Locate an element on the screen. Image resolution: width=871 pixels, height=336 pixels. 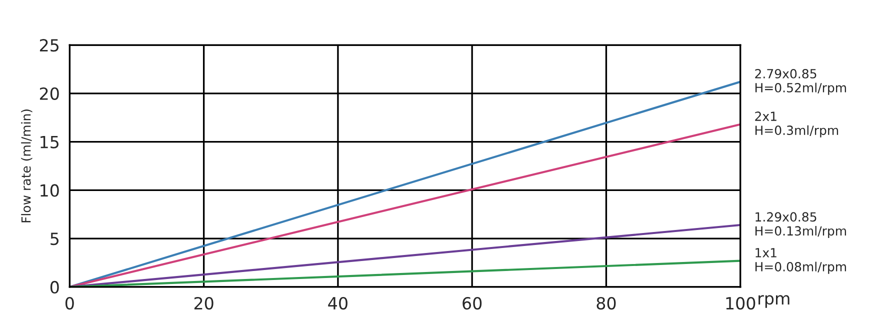
y-axis-title: Flow rate (ml/min) is located at coordinates (26, 166).